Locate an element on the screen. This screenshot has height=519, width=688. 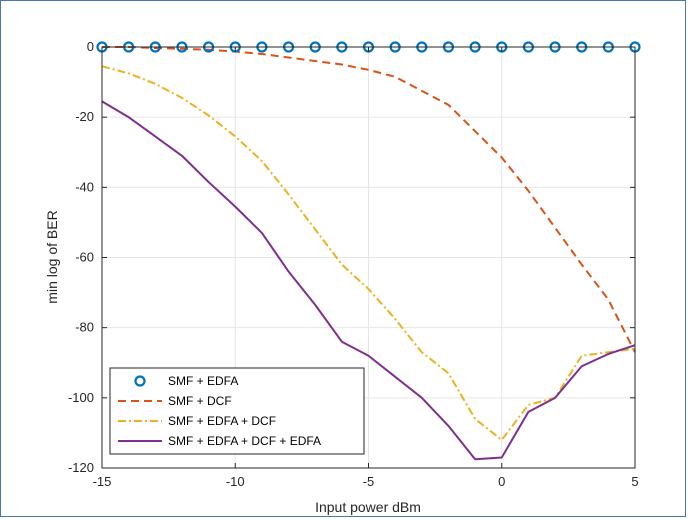
x-tick-label: -5 is located at coordinates (369, 481).